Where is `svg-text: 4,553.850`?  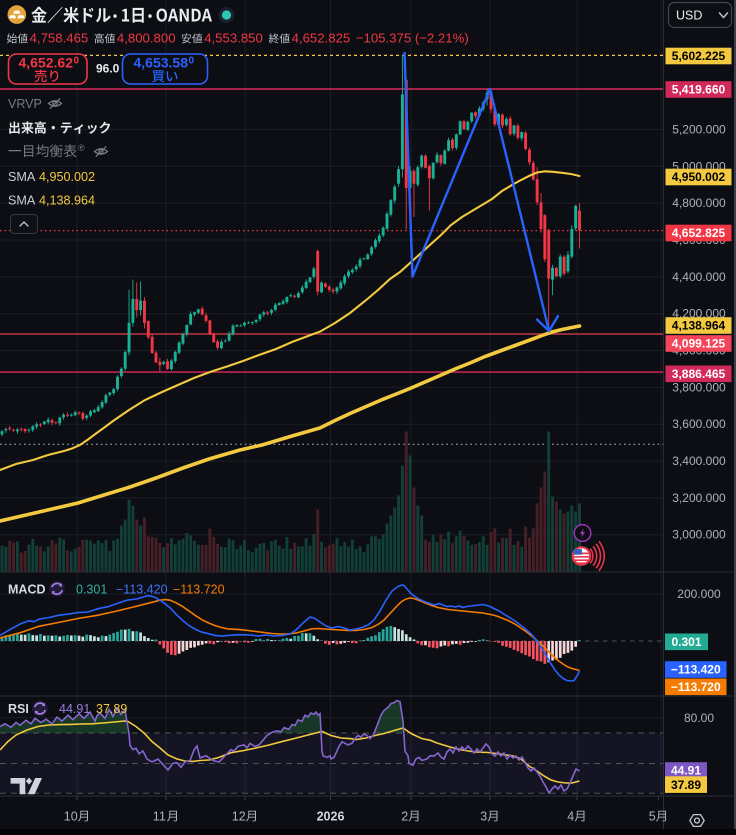 svg-text: 4,553.850 is located at coordinates (233, 38).